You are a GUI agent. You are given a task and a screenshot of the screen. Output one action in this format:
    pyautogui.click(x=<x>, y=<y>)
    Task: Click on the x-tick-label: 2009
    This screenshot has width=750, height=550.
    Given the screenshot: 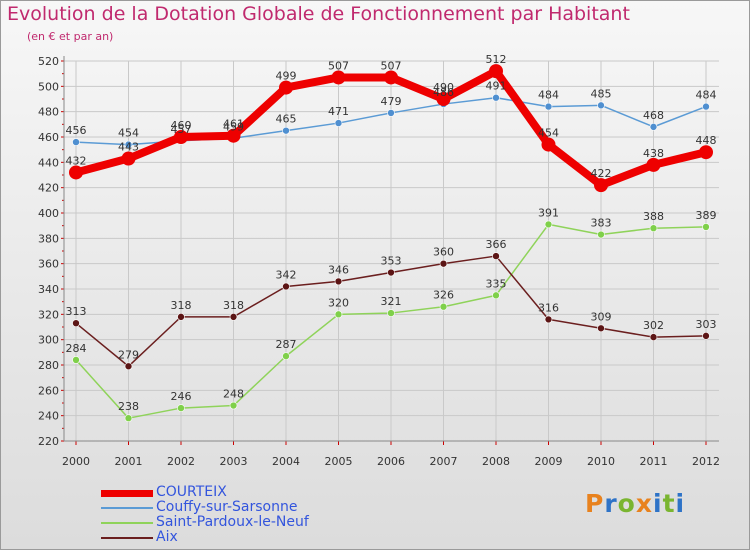 What is the action you would take?
    pyautogui.click(x=549, y=461)
    